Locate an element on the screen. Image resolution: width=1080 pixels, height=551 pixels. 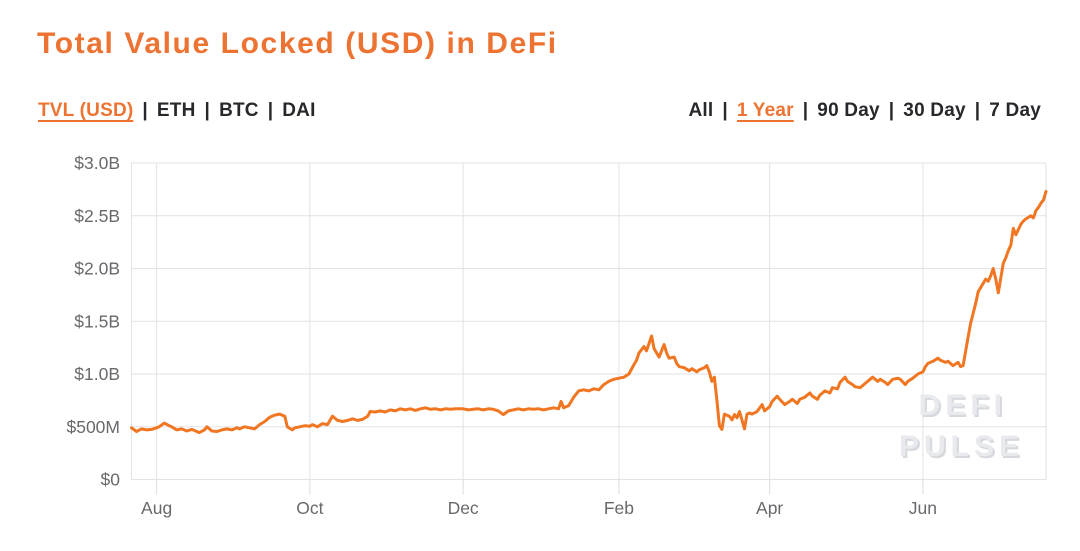
watermark-pulse-shadow: PULSE is located at coordinates (963, 448).